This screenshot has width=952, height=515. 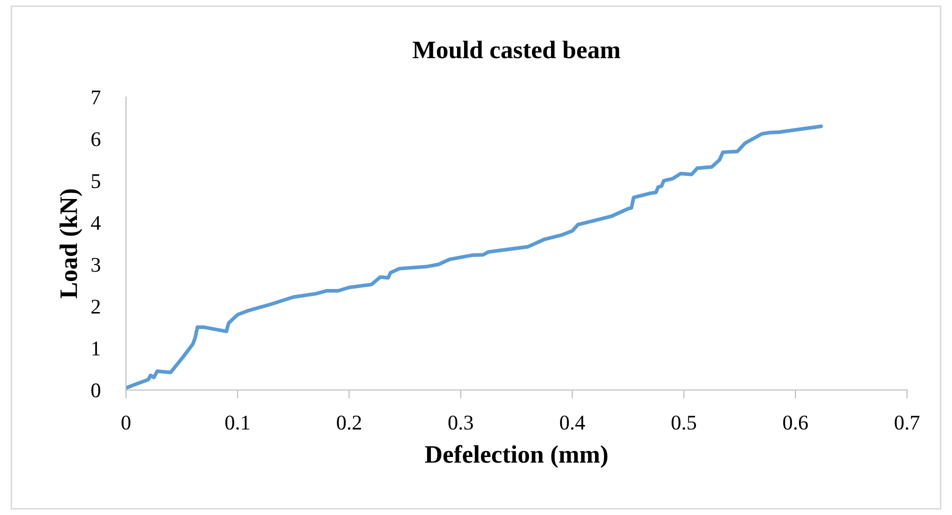 What do you see at coordinates (516, 49) in the screenshot?
I see `chart-title: Mould casted beam` at bounding box center [516, 49].